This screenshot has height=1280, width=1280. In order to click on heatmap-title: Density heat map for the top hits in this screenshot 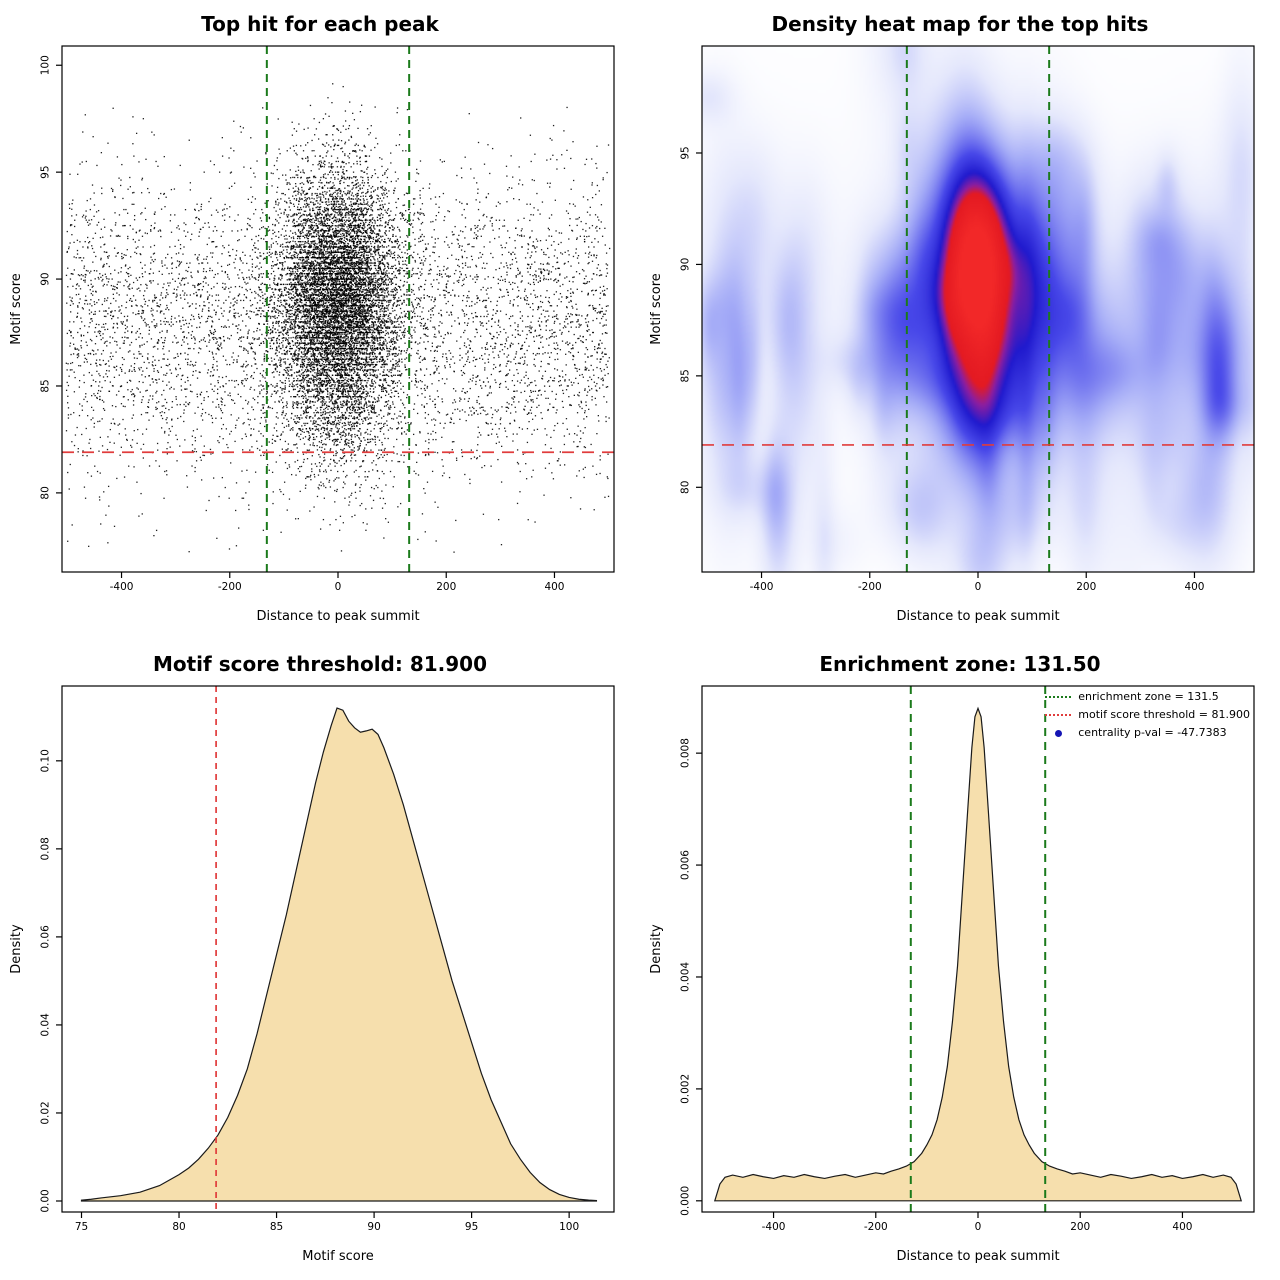, I will do `click(960, 24)`.